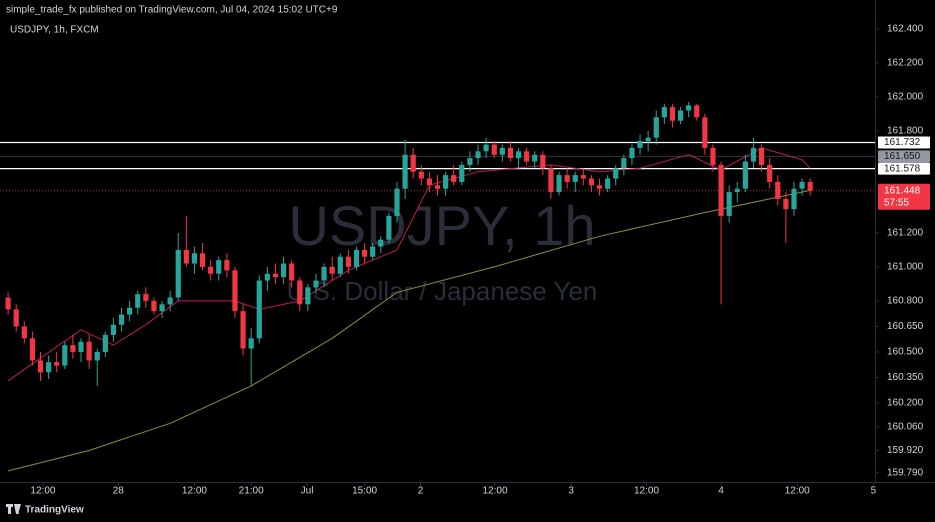 The image size is (935, 522). I want to click on x-tick-label: 5, so click(874, 491).